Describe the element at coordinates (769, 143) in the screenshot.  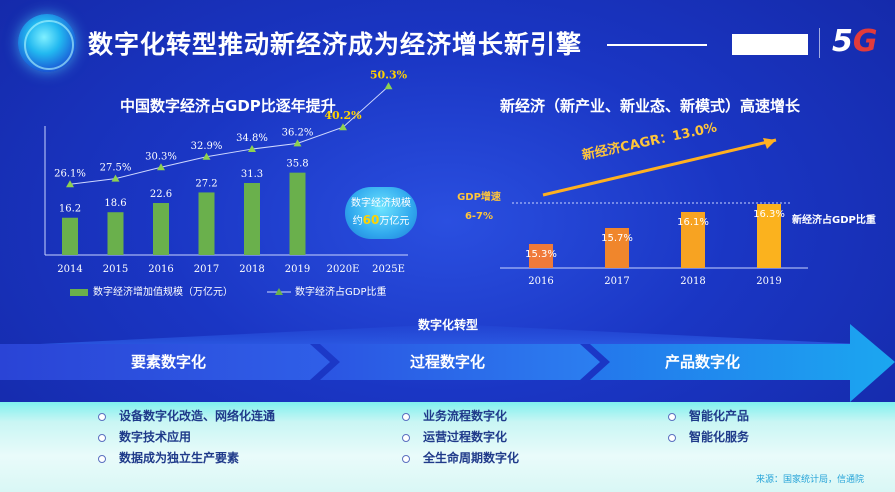
I see `cagr-arrow-head` at that location.